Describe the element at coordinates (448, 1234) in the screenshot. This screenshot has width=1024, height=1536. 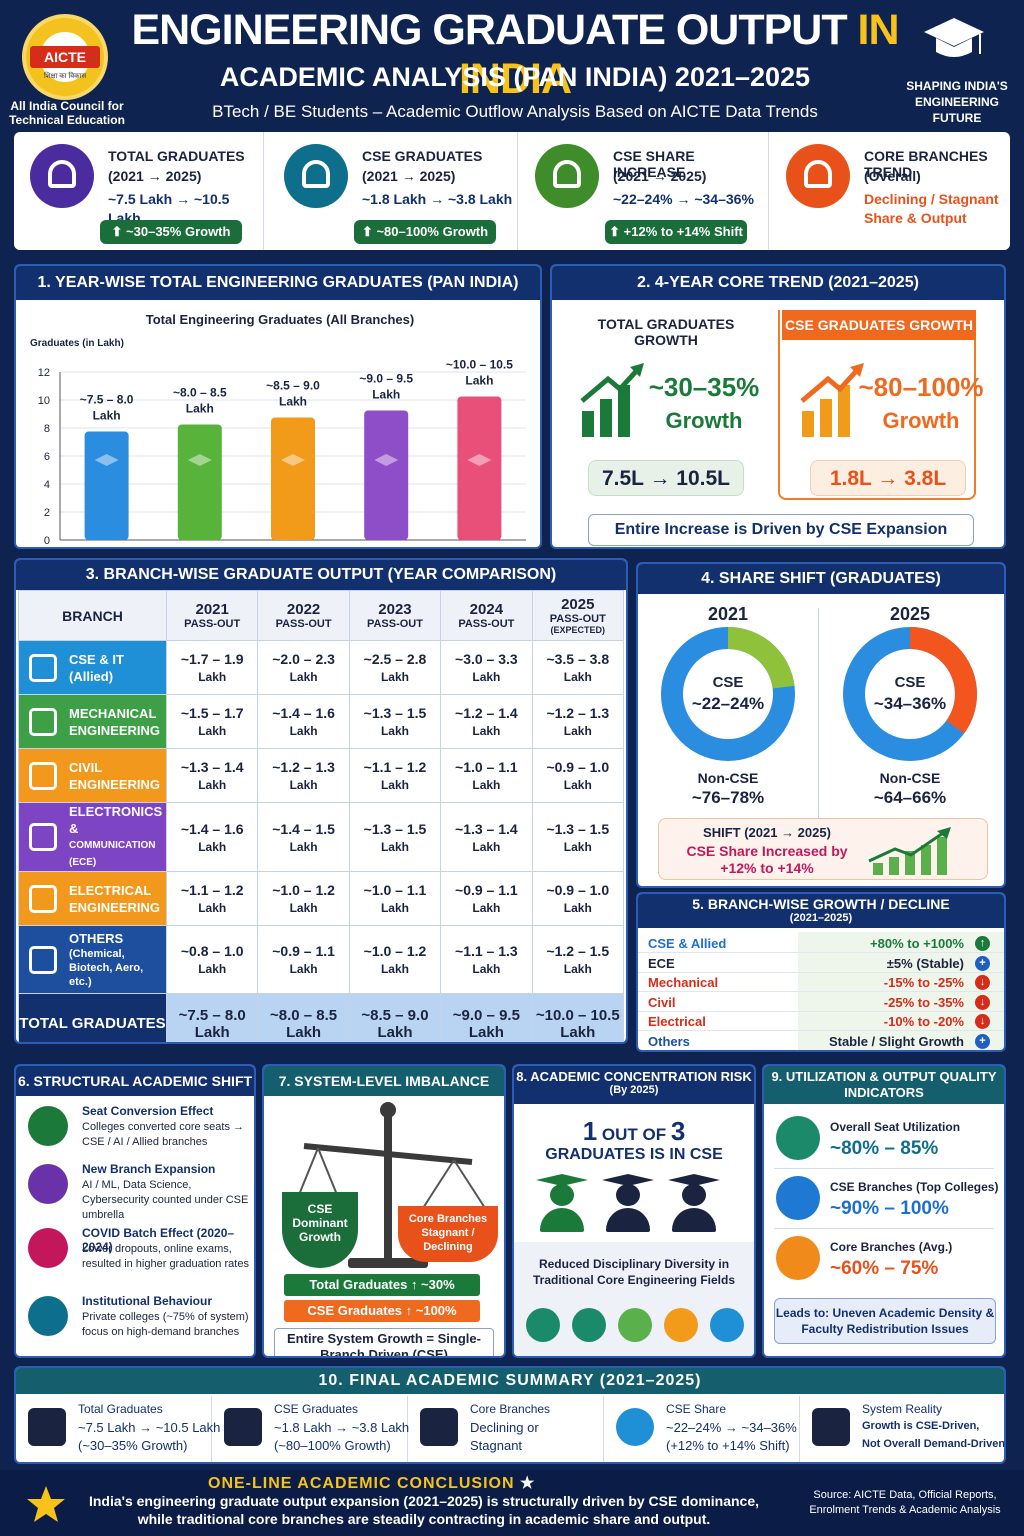
I see `scale-right-pan: Core Branches Stagnant / Declining` at that location.